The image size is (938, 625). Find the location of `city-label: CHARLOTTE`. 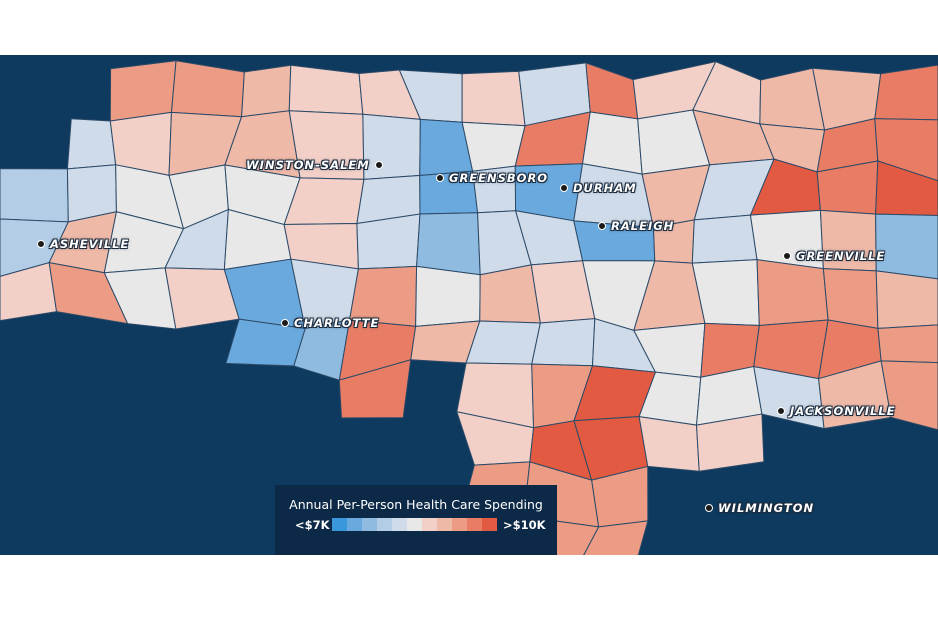

city-label: CHARLOTTE is located at coordinates (337, 323).